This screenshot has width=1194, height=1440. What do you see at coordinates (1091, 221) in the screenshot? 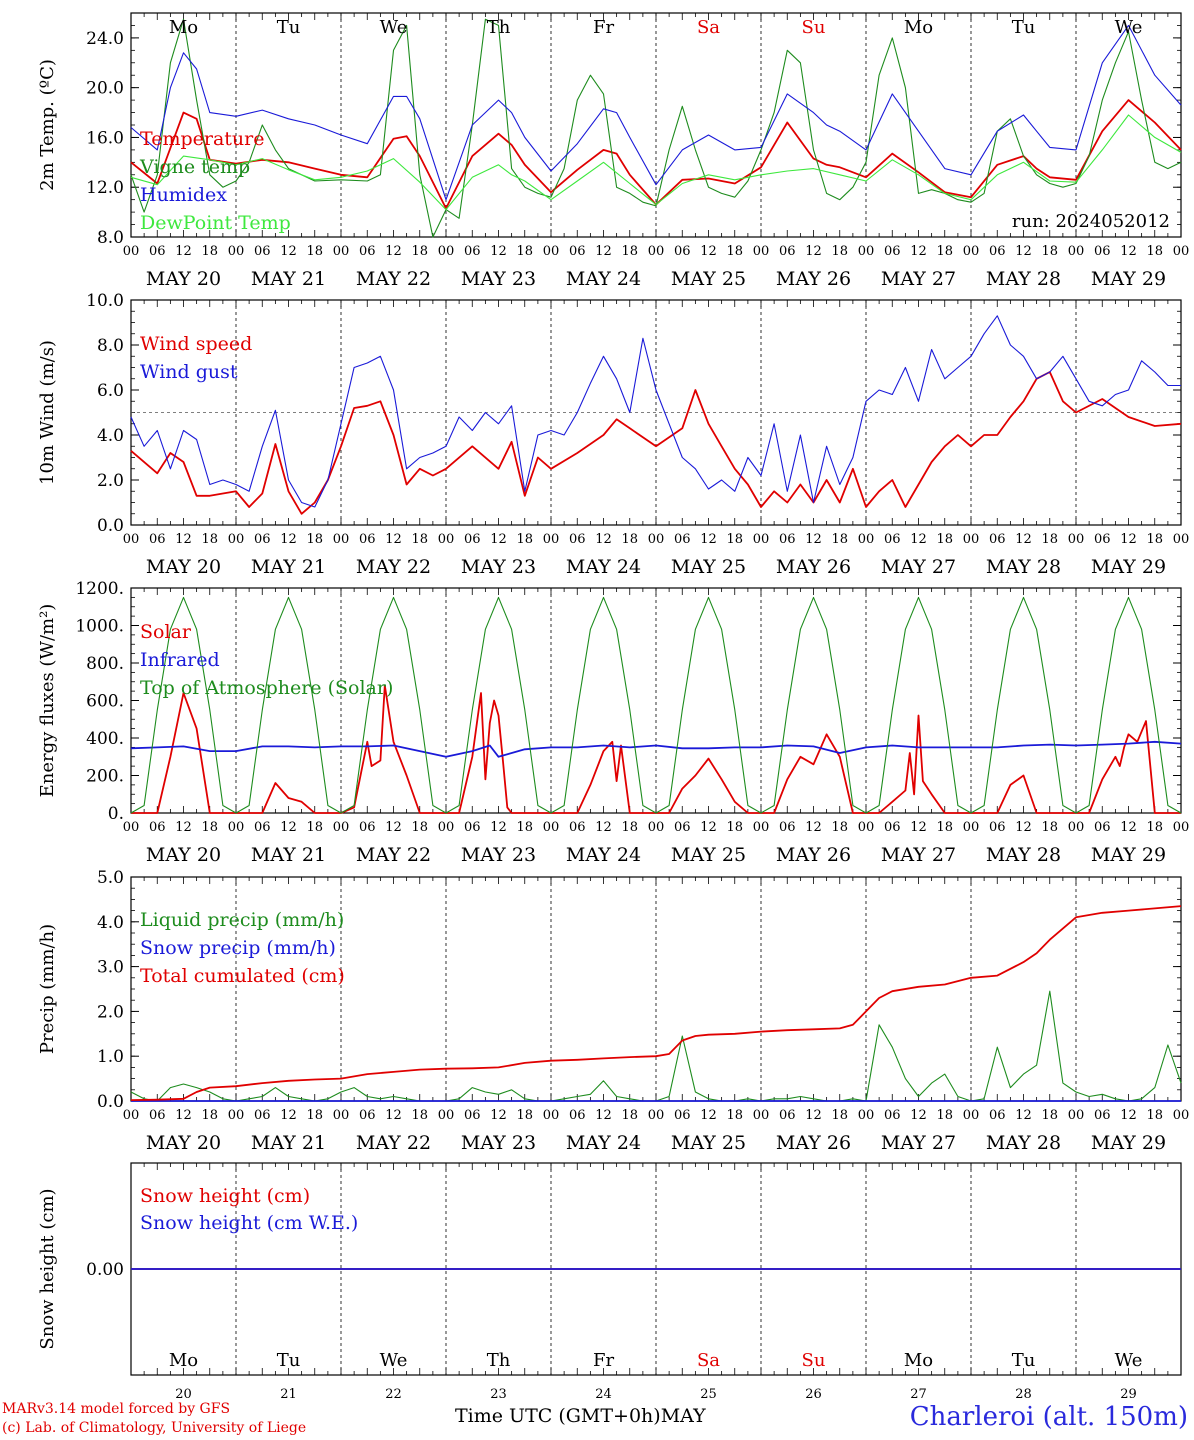
I see `run-annotation: run: 2024052012` at bounding box center [1091, 221].